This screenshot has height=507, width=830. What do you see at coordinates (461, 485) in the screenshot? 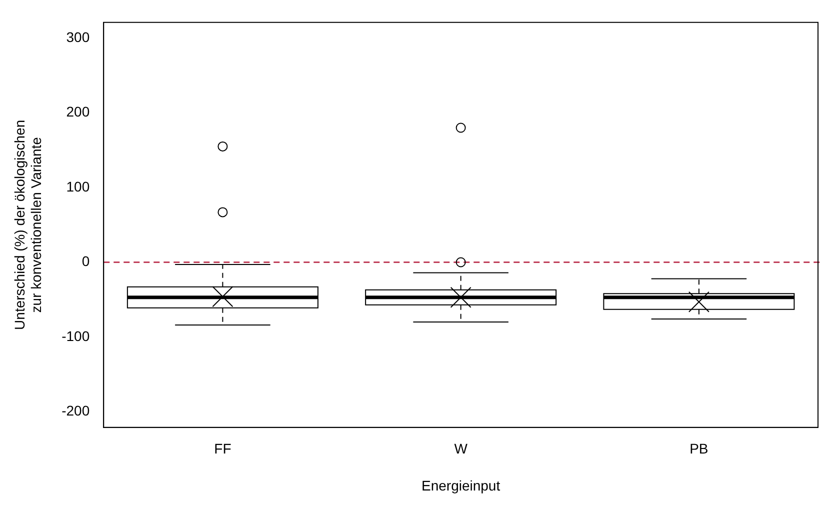
I see `x-axis-title: Energieinput` at bounding box center [461, 485].